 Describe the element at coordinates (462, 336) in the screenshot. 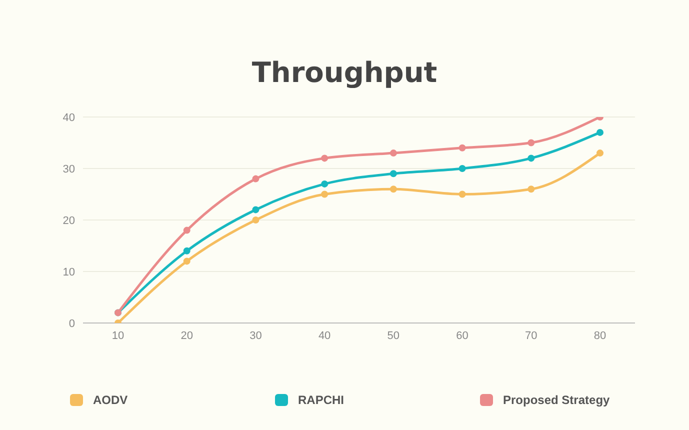

I see `x-tick-label: 60` at that location.